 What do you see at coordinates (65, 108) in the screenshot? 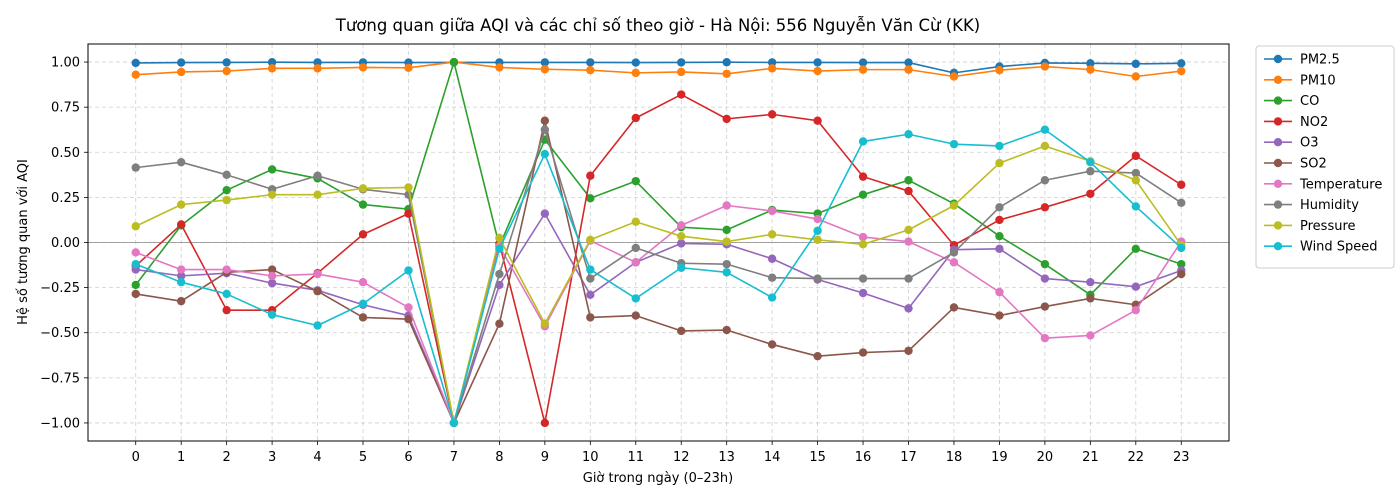
I see `y-tick-label: 0.75` at bounding box center [65, 108].